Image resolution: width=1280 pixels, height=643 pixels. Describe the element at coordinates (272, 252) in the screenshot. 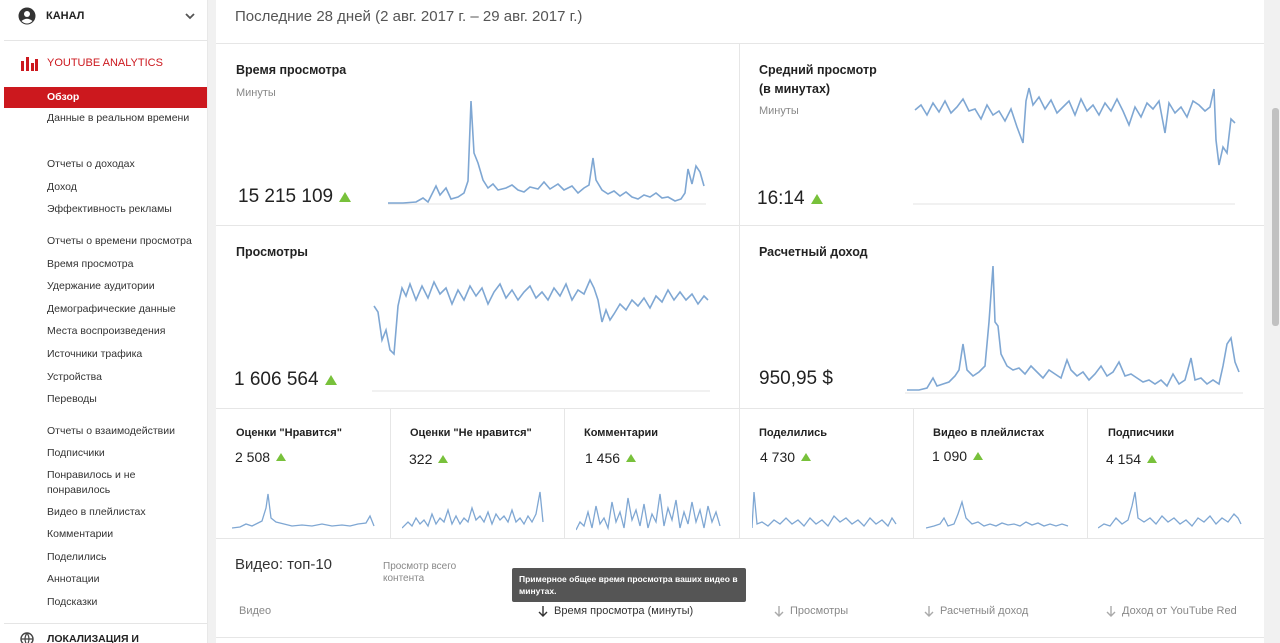

I see `card-title: Просмотры` at that location.